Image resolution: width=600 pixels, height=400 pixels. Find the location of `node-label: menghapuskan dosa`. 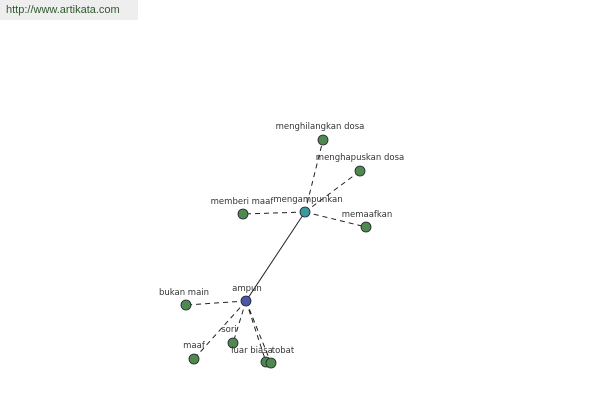

node-label: menghapuskan dosa is located at coordinates (360, 158).